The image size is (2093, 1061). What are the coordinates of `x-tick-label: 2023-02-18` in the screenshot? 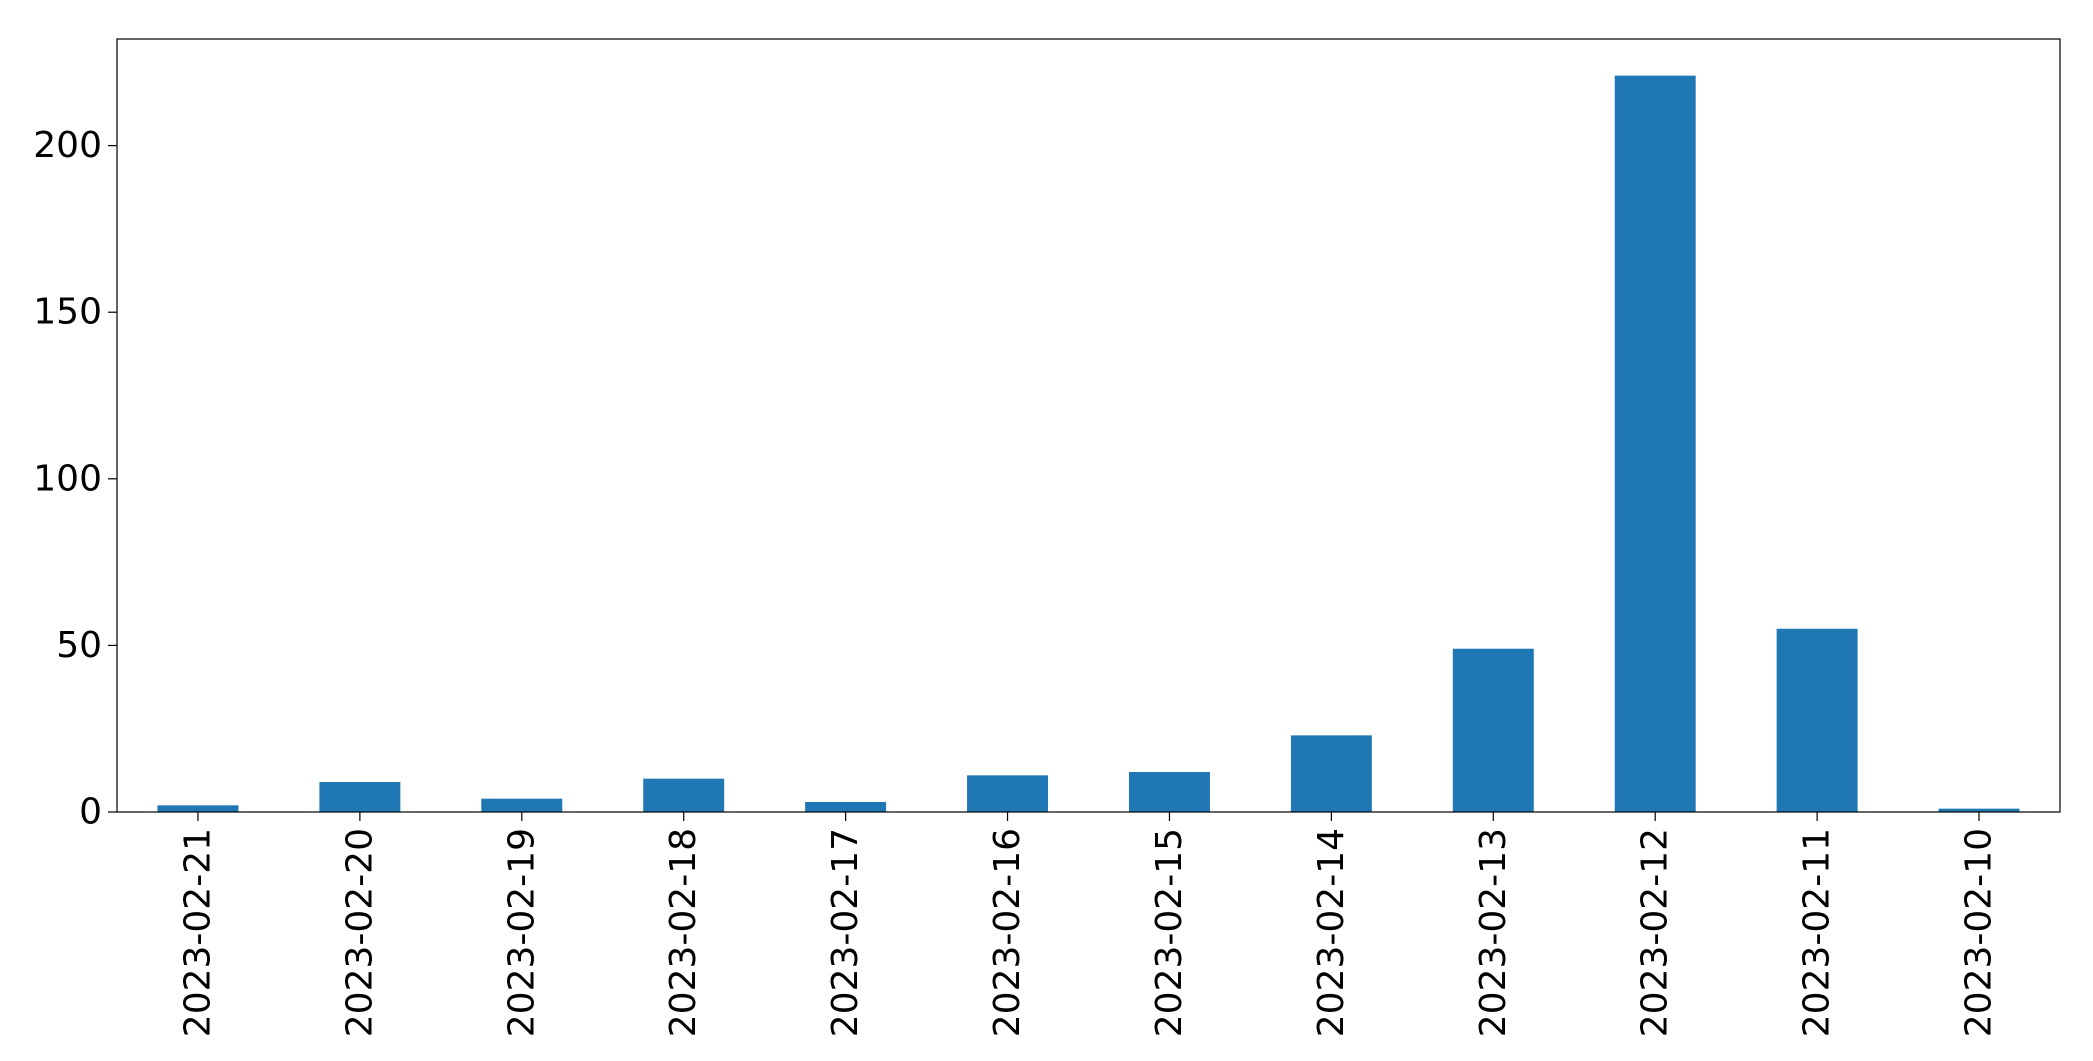 It's located at (683, 932).